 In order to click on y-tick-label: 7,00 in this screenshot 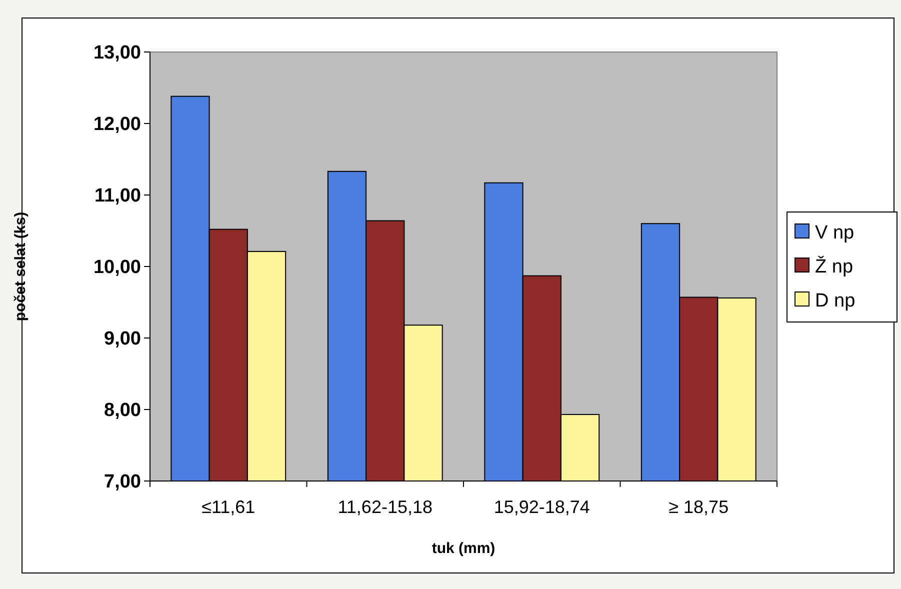, I will do `click(122, 482)`.